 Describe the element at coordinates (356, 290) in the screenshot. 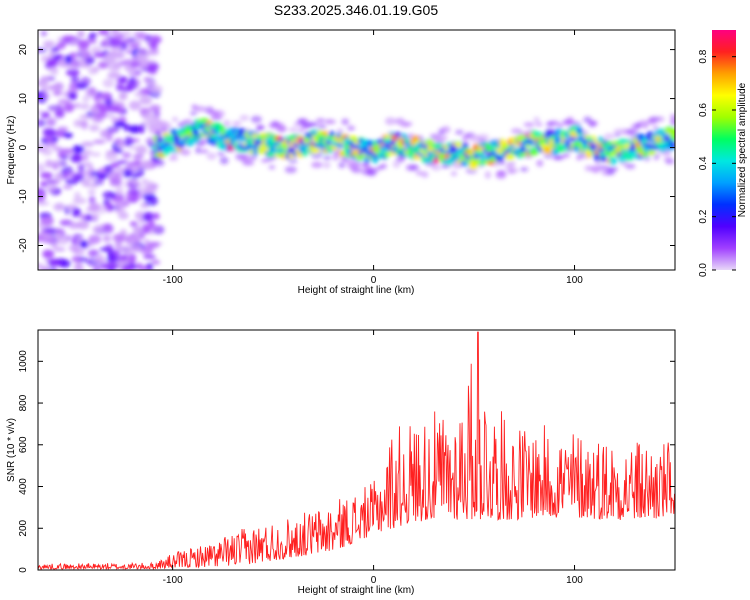

I see `spectrogram-x-axis-label: Height of straight line (km)` at that location.